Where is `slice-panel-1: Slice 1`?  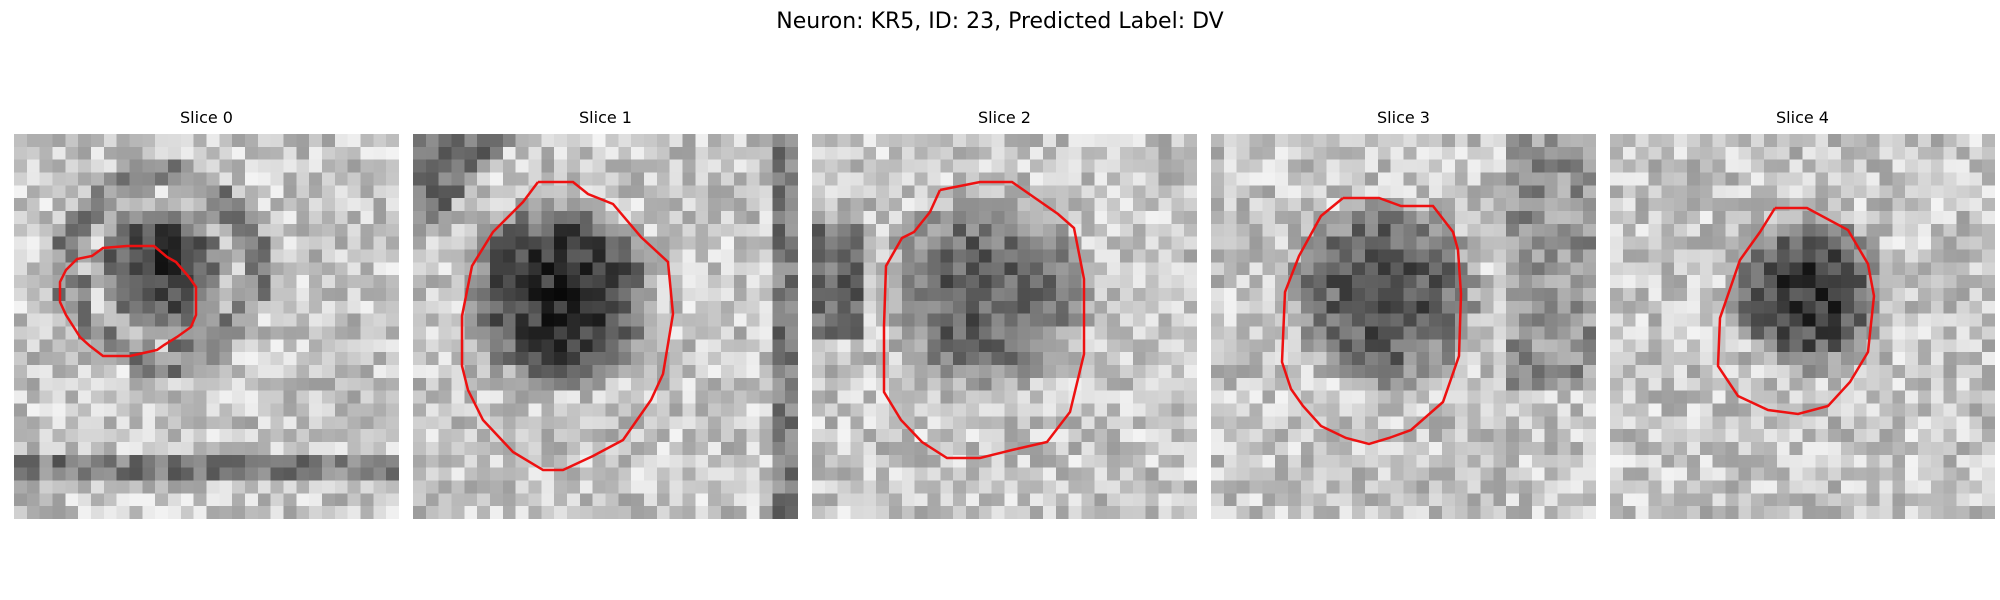 slice-panel-1: Slice 1 is located at coordinates (605, 313).